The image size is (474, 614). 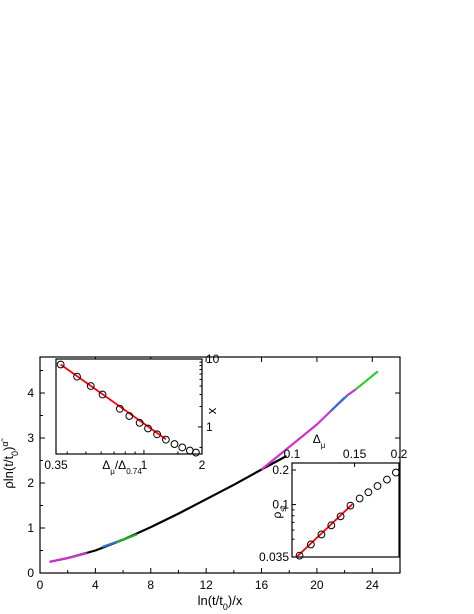 I want to click on x-tick-label: 4, so click(x=95, y=585).